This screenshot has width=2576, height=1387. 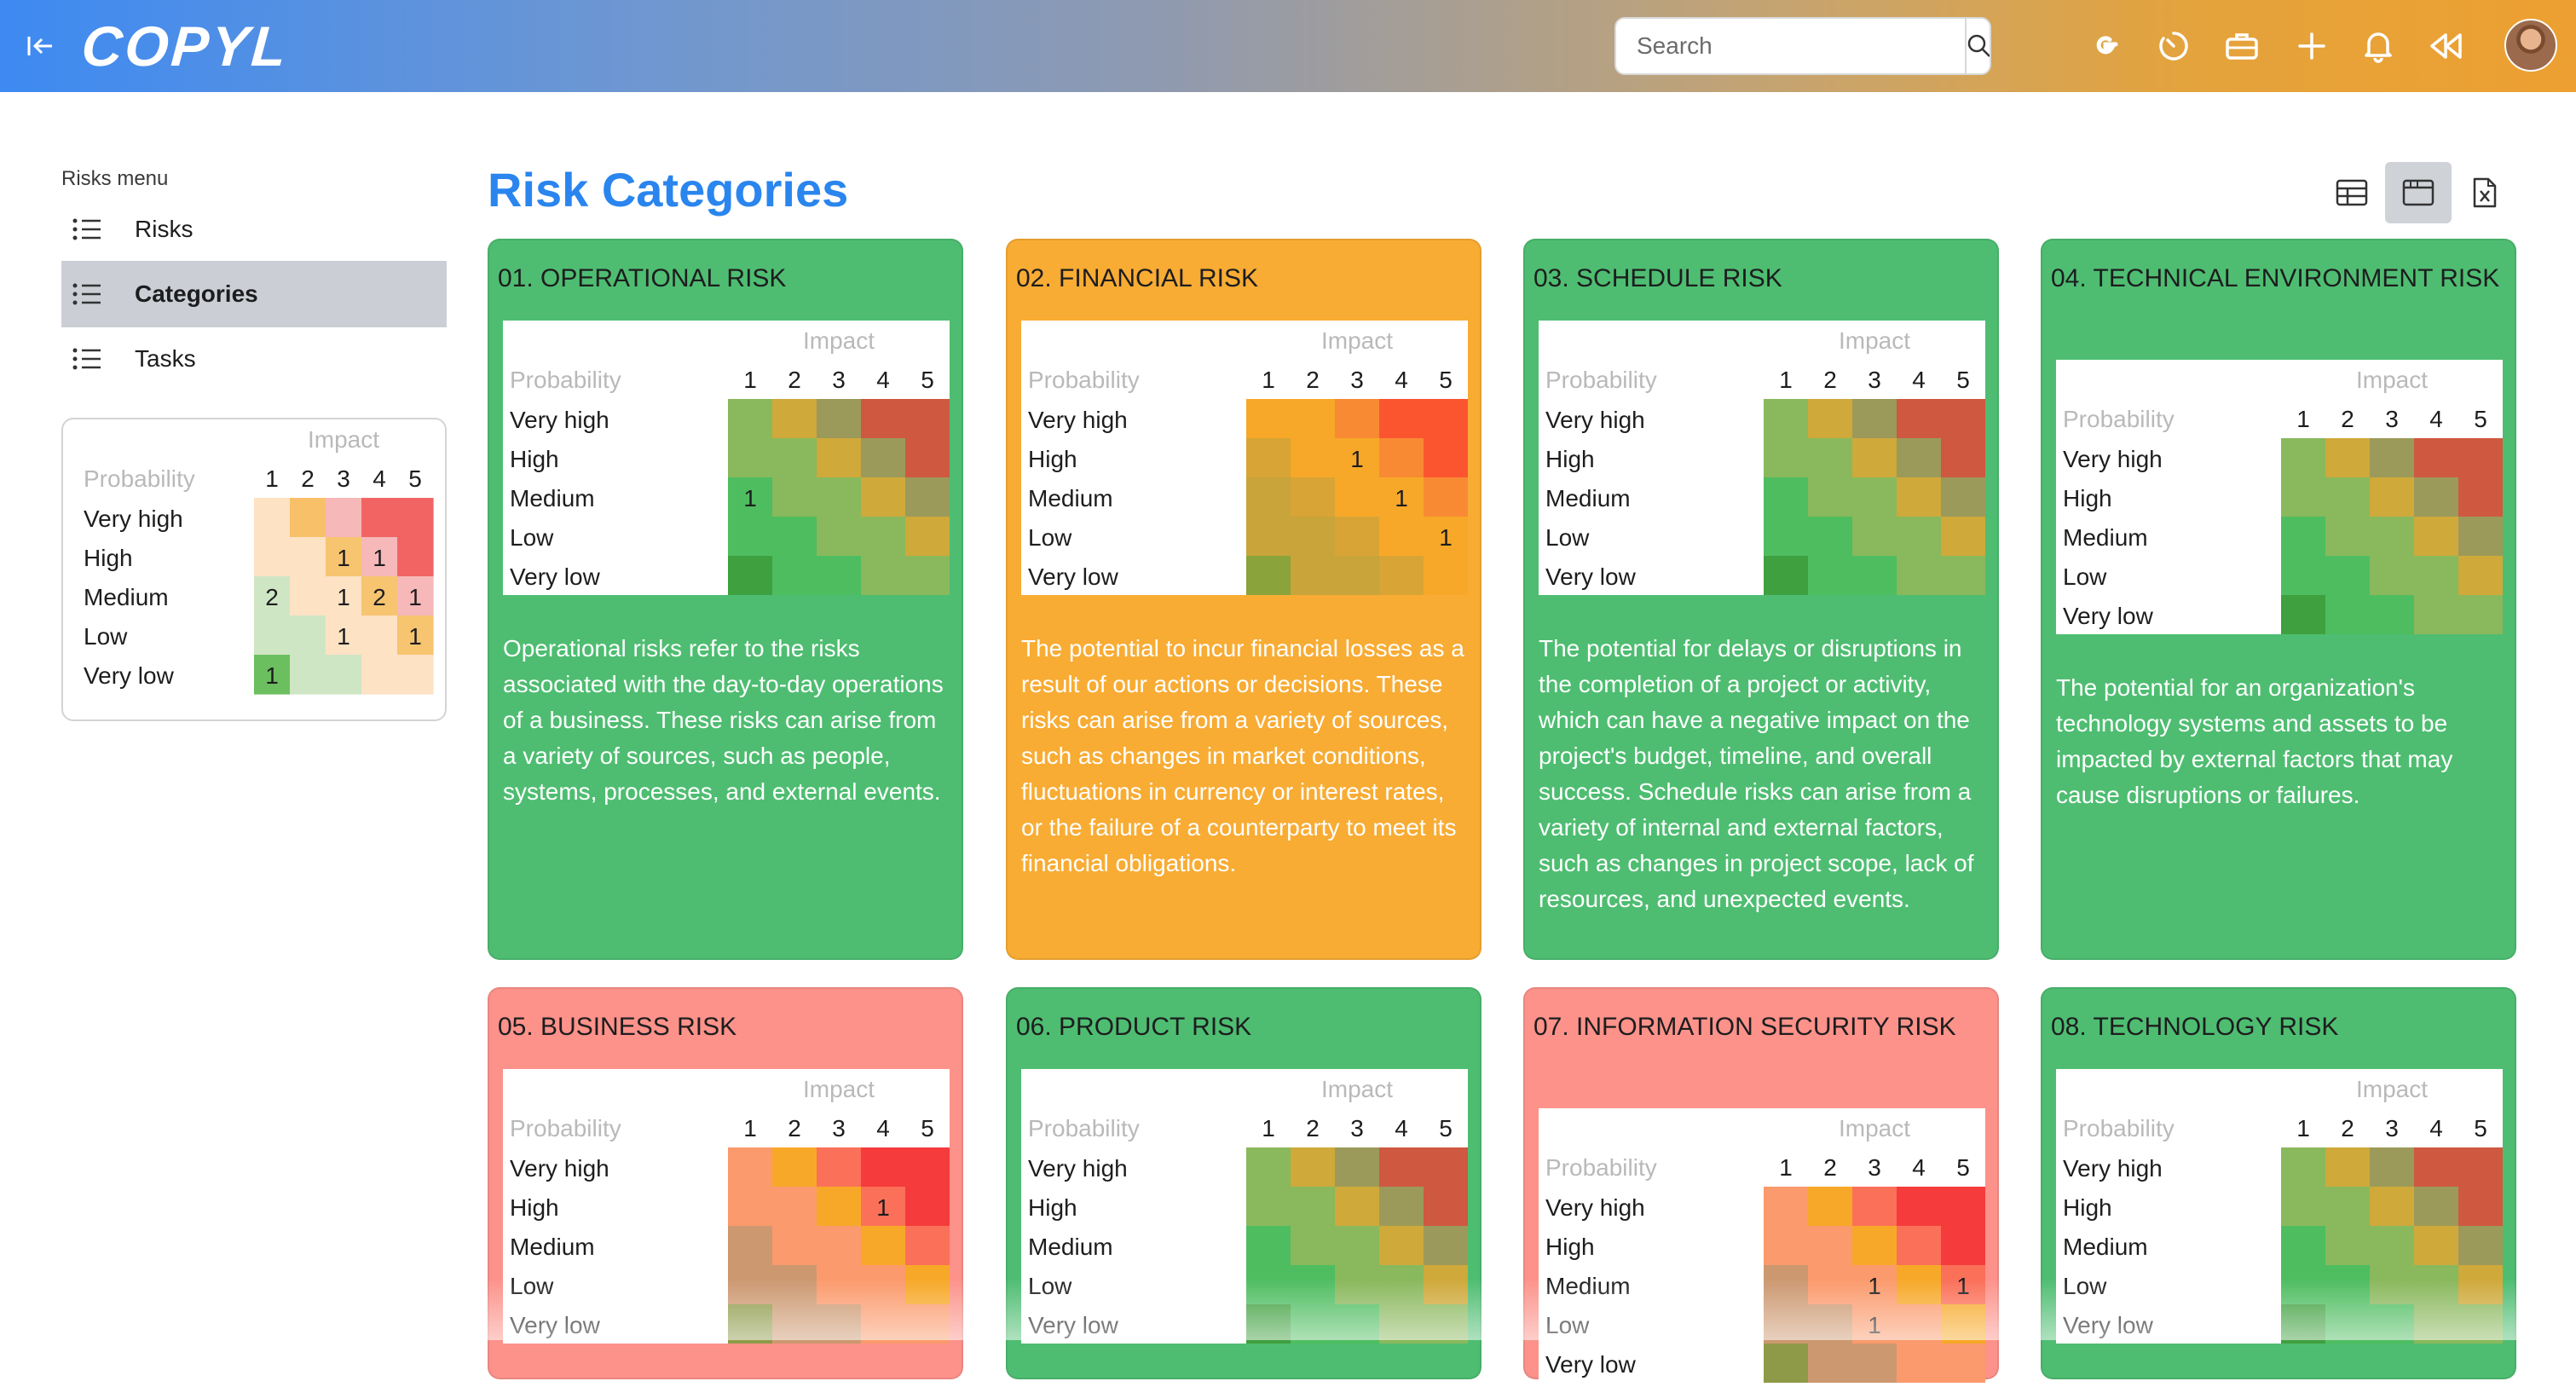 What do you see at coordinates (1595, 420) in the screenshot?
I see `probability-row-label: Very high` at bounding box center [1595, 420].